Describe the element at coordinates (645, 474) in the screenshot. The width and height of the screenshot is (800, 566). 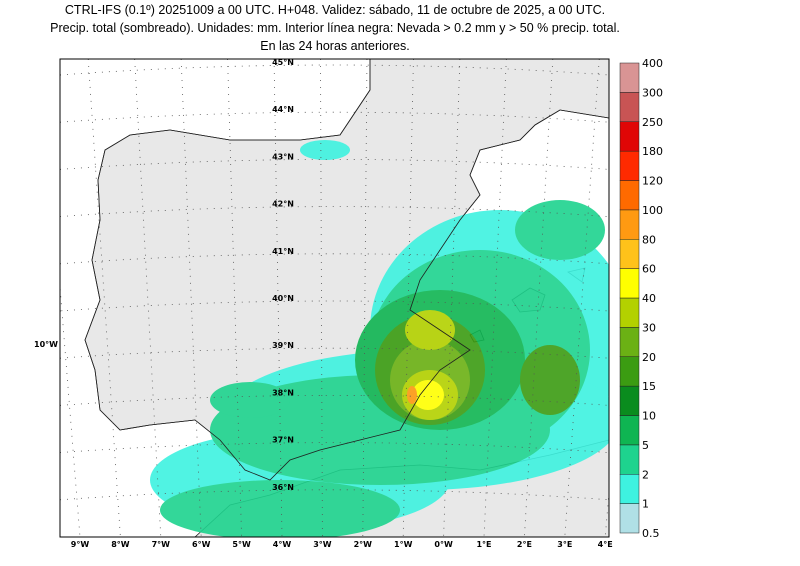
I see `colorbar-label: 2` at that location.